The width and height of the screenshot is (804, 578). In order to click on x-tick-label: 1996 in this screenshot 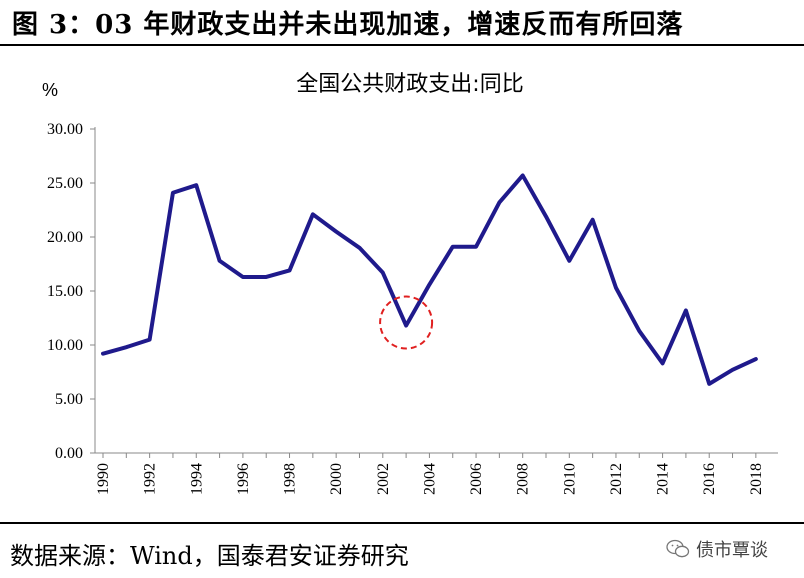, I will do `click(243, 479)`.